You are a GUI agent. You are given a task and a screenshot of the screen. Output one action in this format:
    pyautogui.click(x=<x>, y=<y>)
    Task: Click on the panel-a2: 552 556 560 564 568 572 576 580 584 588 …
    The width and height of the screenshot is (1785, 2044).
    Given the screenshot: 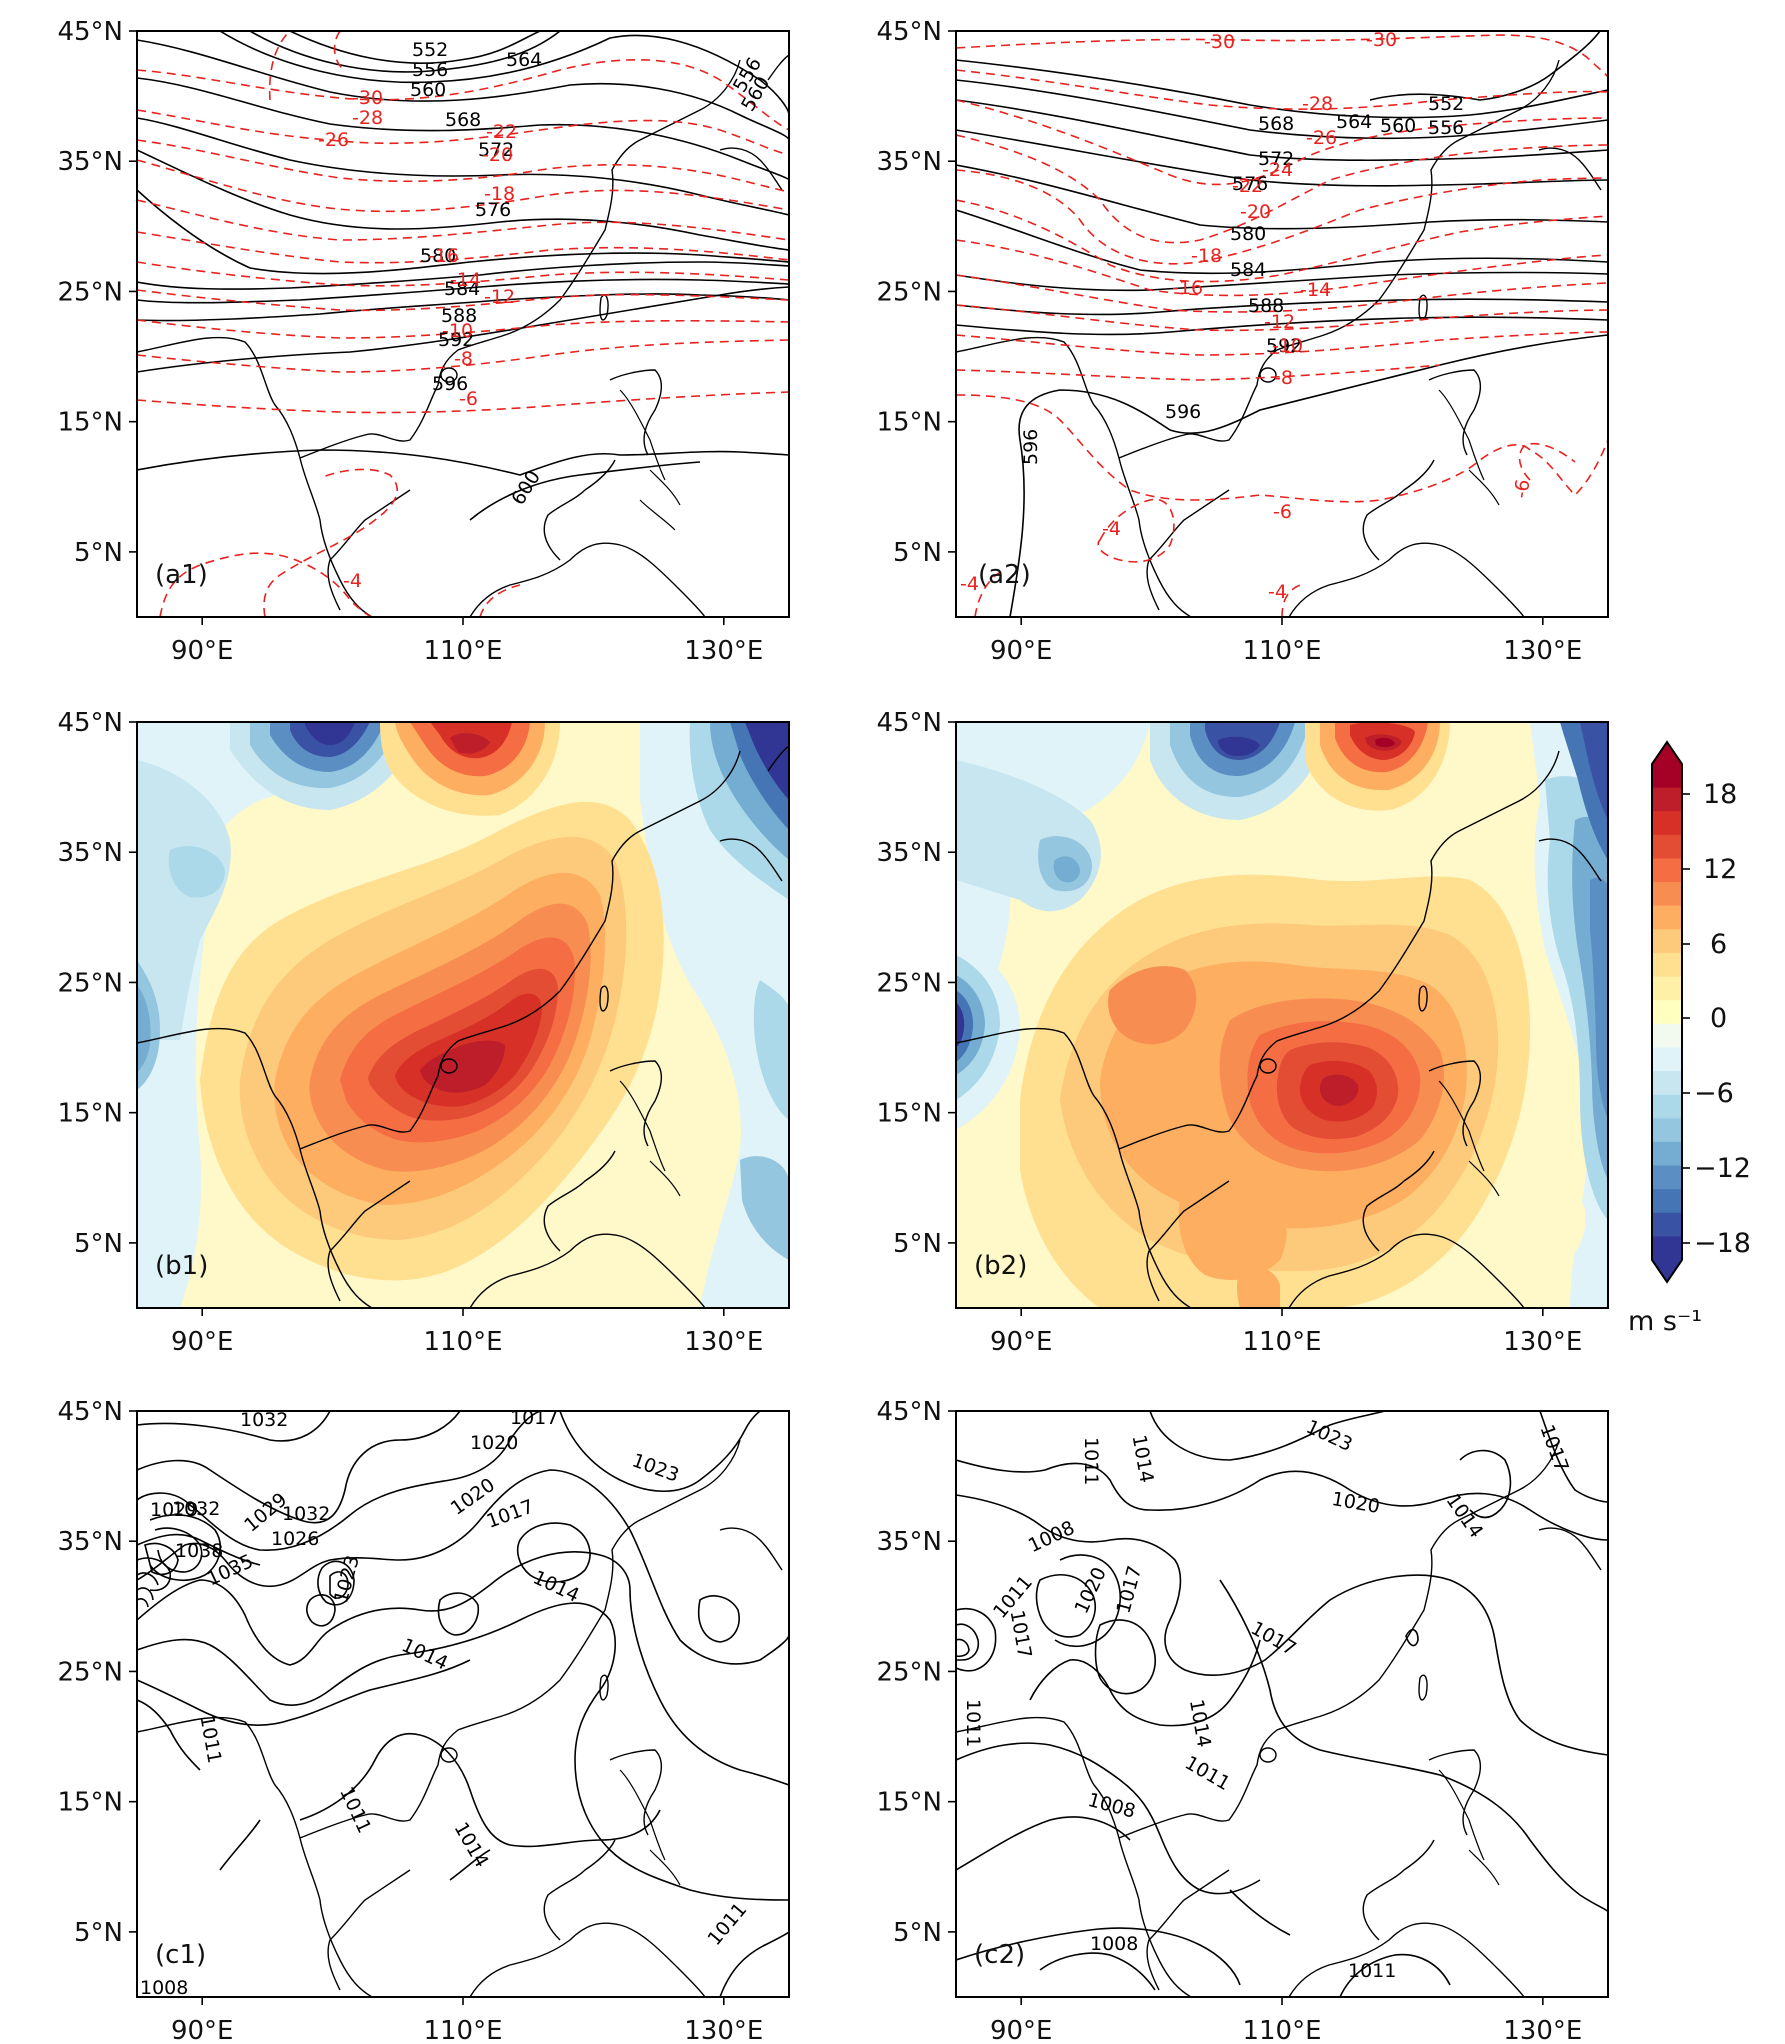 What is the action you would take?
    pyautogui.click(x=1282, y=324)
    